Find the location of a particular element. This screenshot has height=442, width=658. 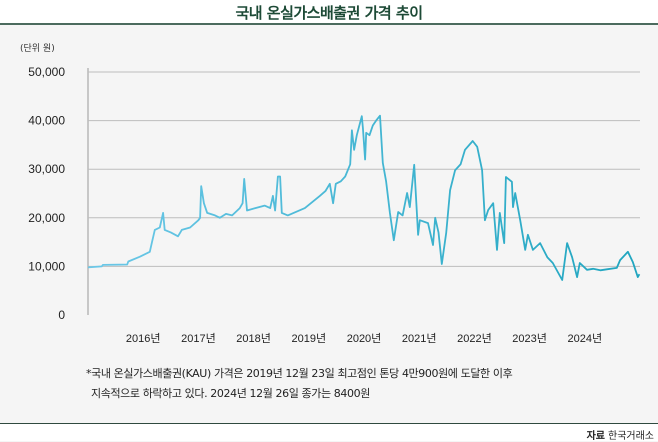

divider is located at coordinates (329, 423).